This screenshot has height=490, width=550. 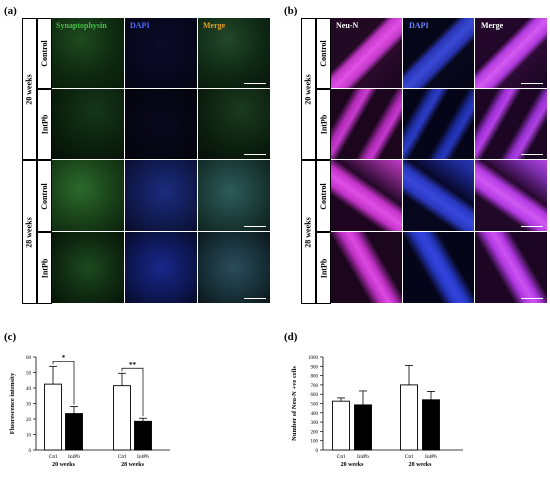 I want to click on synaptophysin-intpb-20w-image, so click(x=88, y=124).